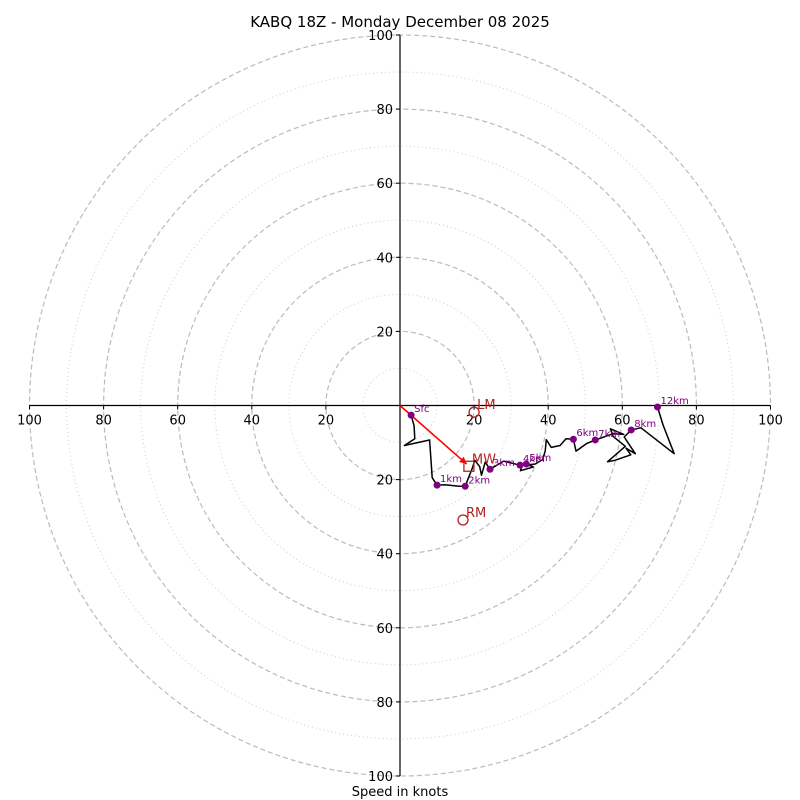  I want to click on x-tick-label-right: 60, so click(622, 421).